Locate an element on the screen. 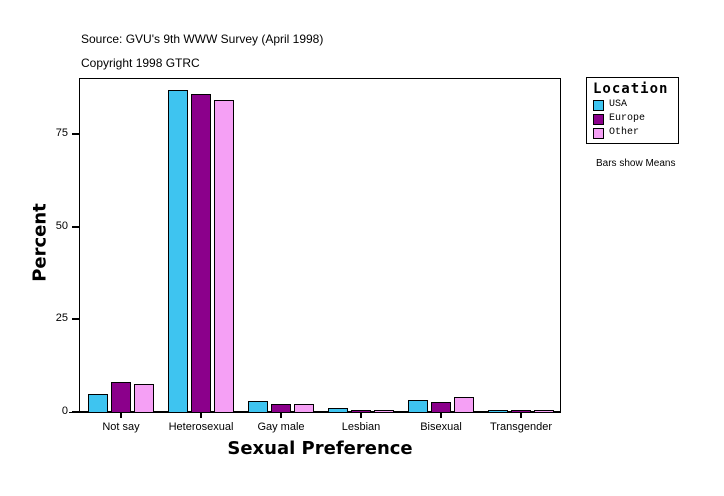 The image size is (724, 496). y-tick-label: 0 is located at coordinates (64, 411).